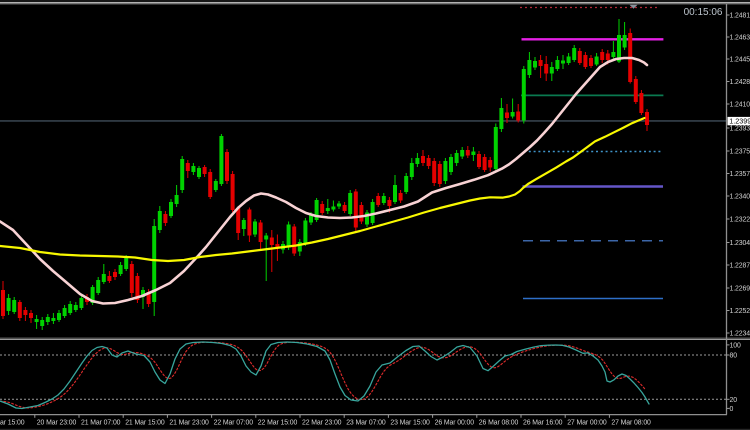 This screenshot has width=750, height=430. What do you see at coordinates (740, 311) in the screenshot?
I see `svg-text: 1.2252` at bounding box center [740, 311].